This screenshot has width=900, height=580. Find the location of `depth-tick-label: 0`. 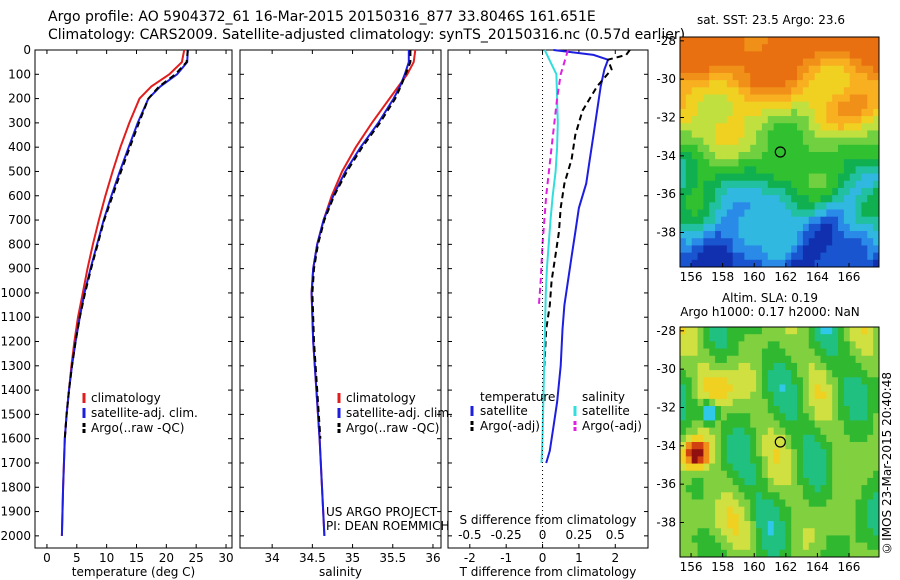

depth-tick-label: 0 is located at coordinates (27, 50).